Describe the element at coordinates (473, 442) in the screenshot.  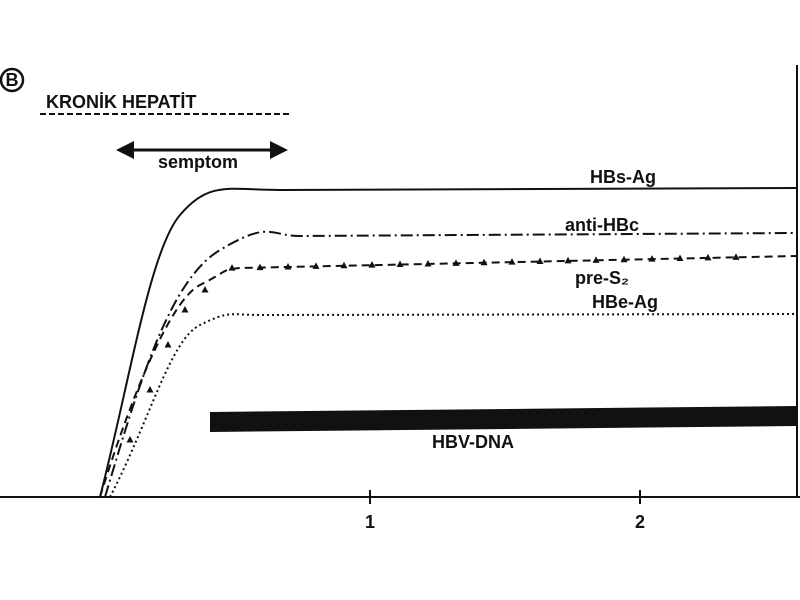
I see `curve-label: HBV-DNA` at that location.